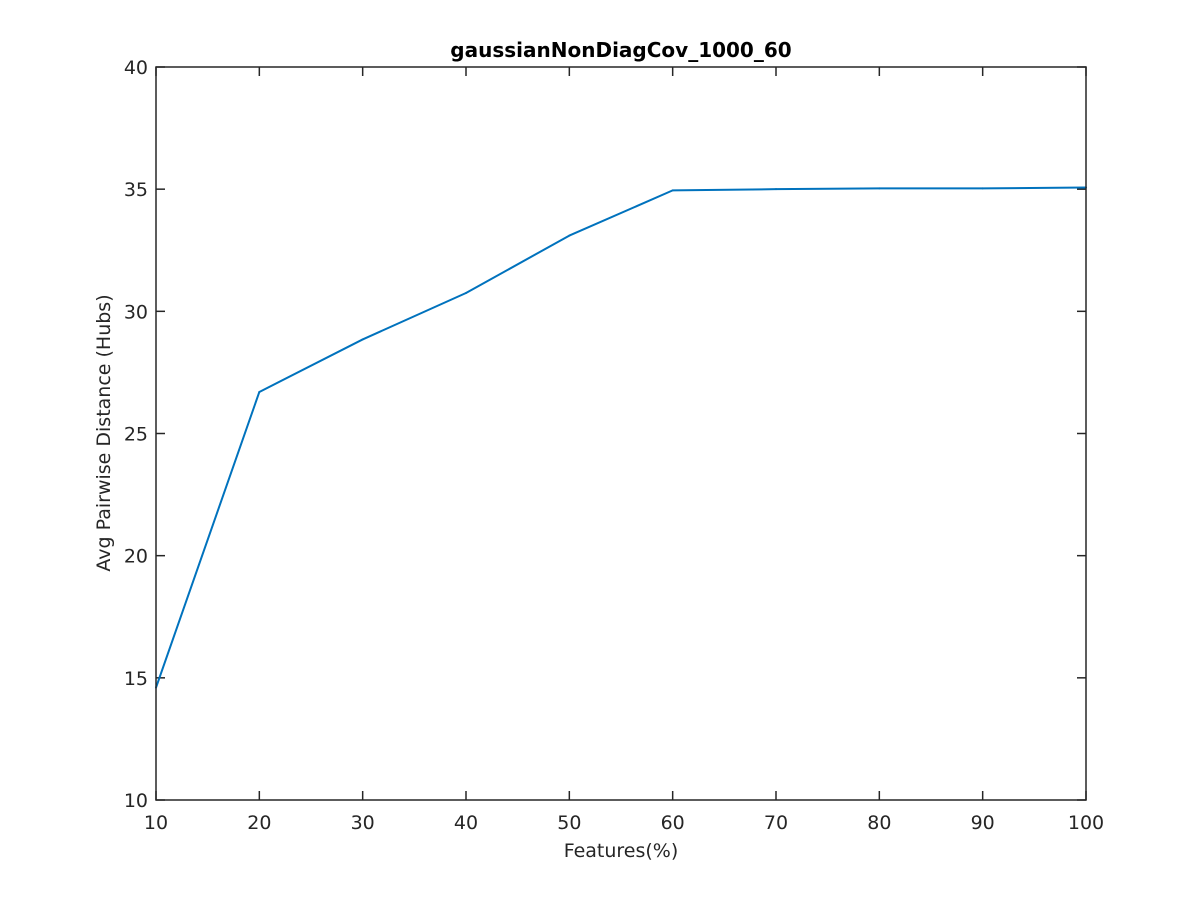 This screenshot has height=904, width=1200. I want to click on y-axis-label: Avg Pairwise Distance (Hubs), so click(104, 432).